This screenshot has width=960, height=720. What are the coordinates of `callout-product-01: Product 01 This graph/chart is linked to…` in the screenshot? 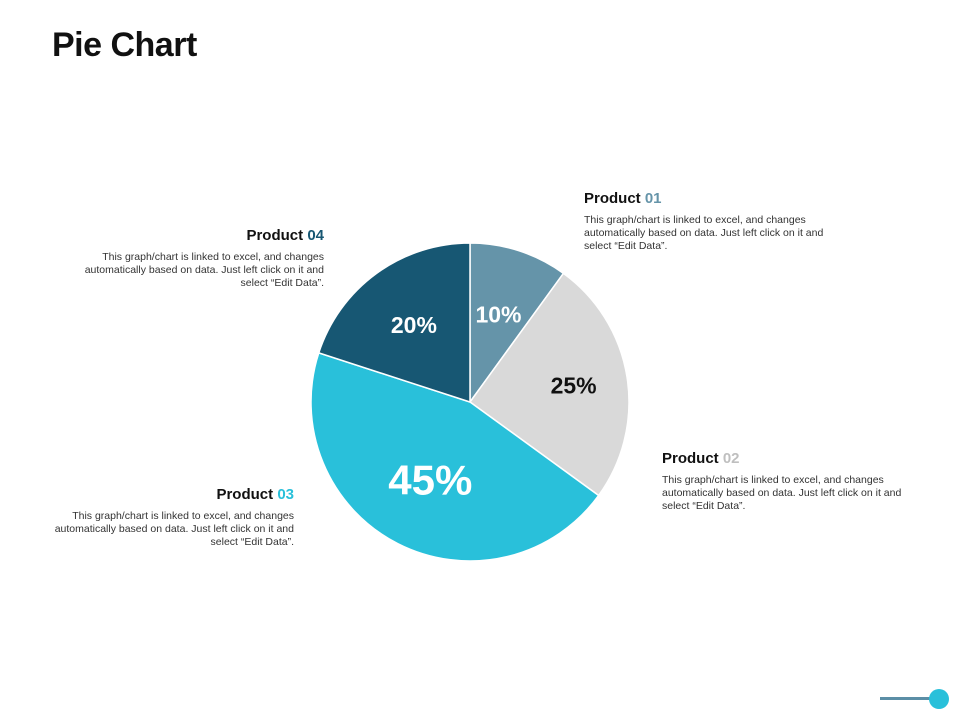 It's located at (714, 221).